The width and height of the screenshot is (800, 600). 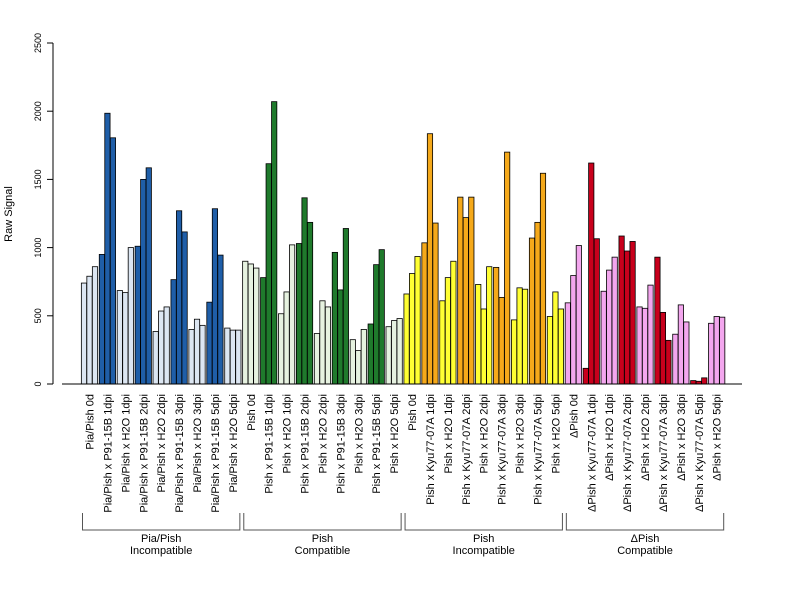 What do you see at coordinates (108, 453) in the screenshot?
I see `x-tick-label: Pia/Pish x P91-15B 1dpi` at bounding box center [108, 453].